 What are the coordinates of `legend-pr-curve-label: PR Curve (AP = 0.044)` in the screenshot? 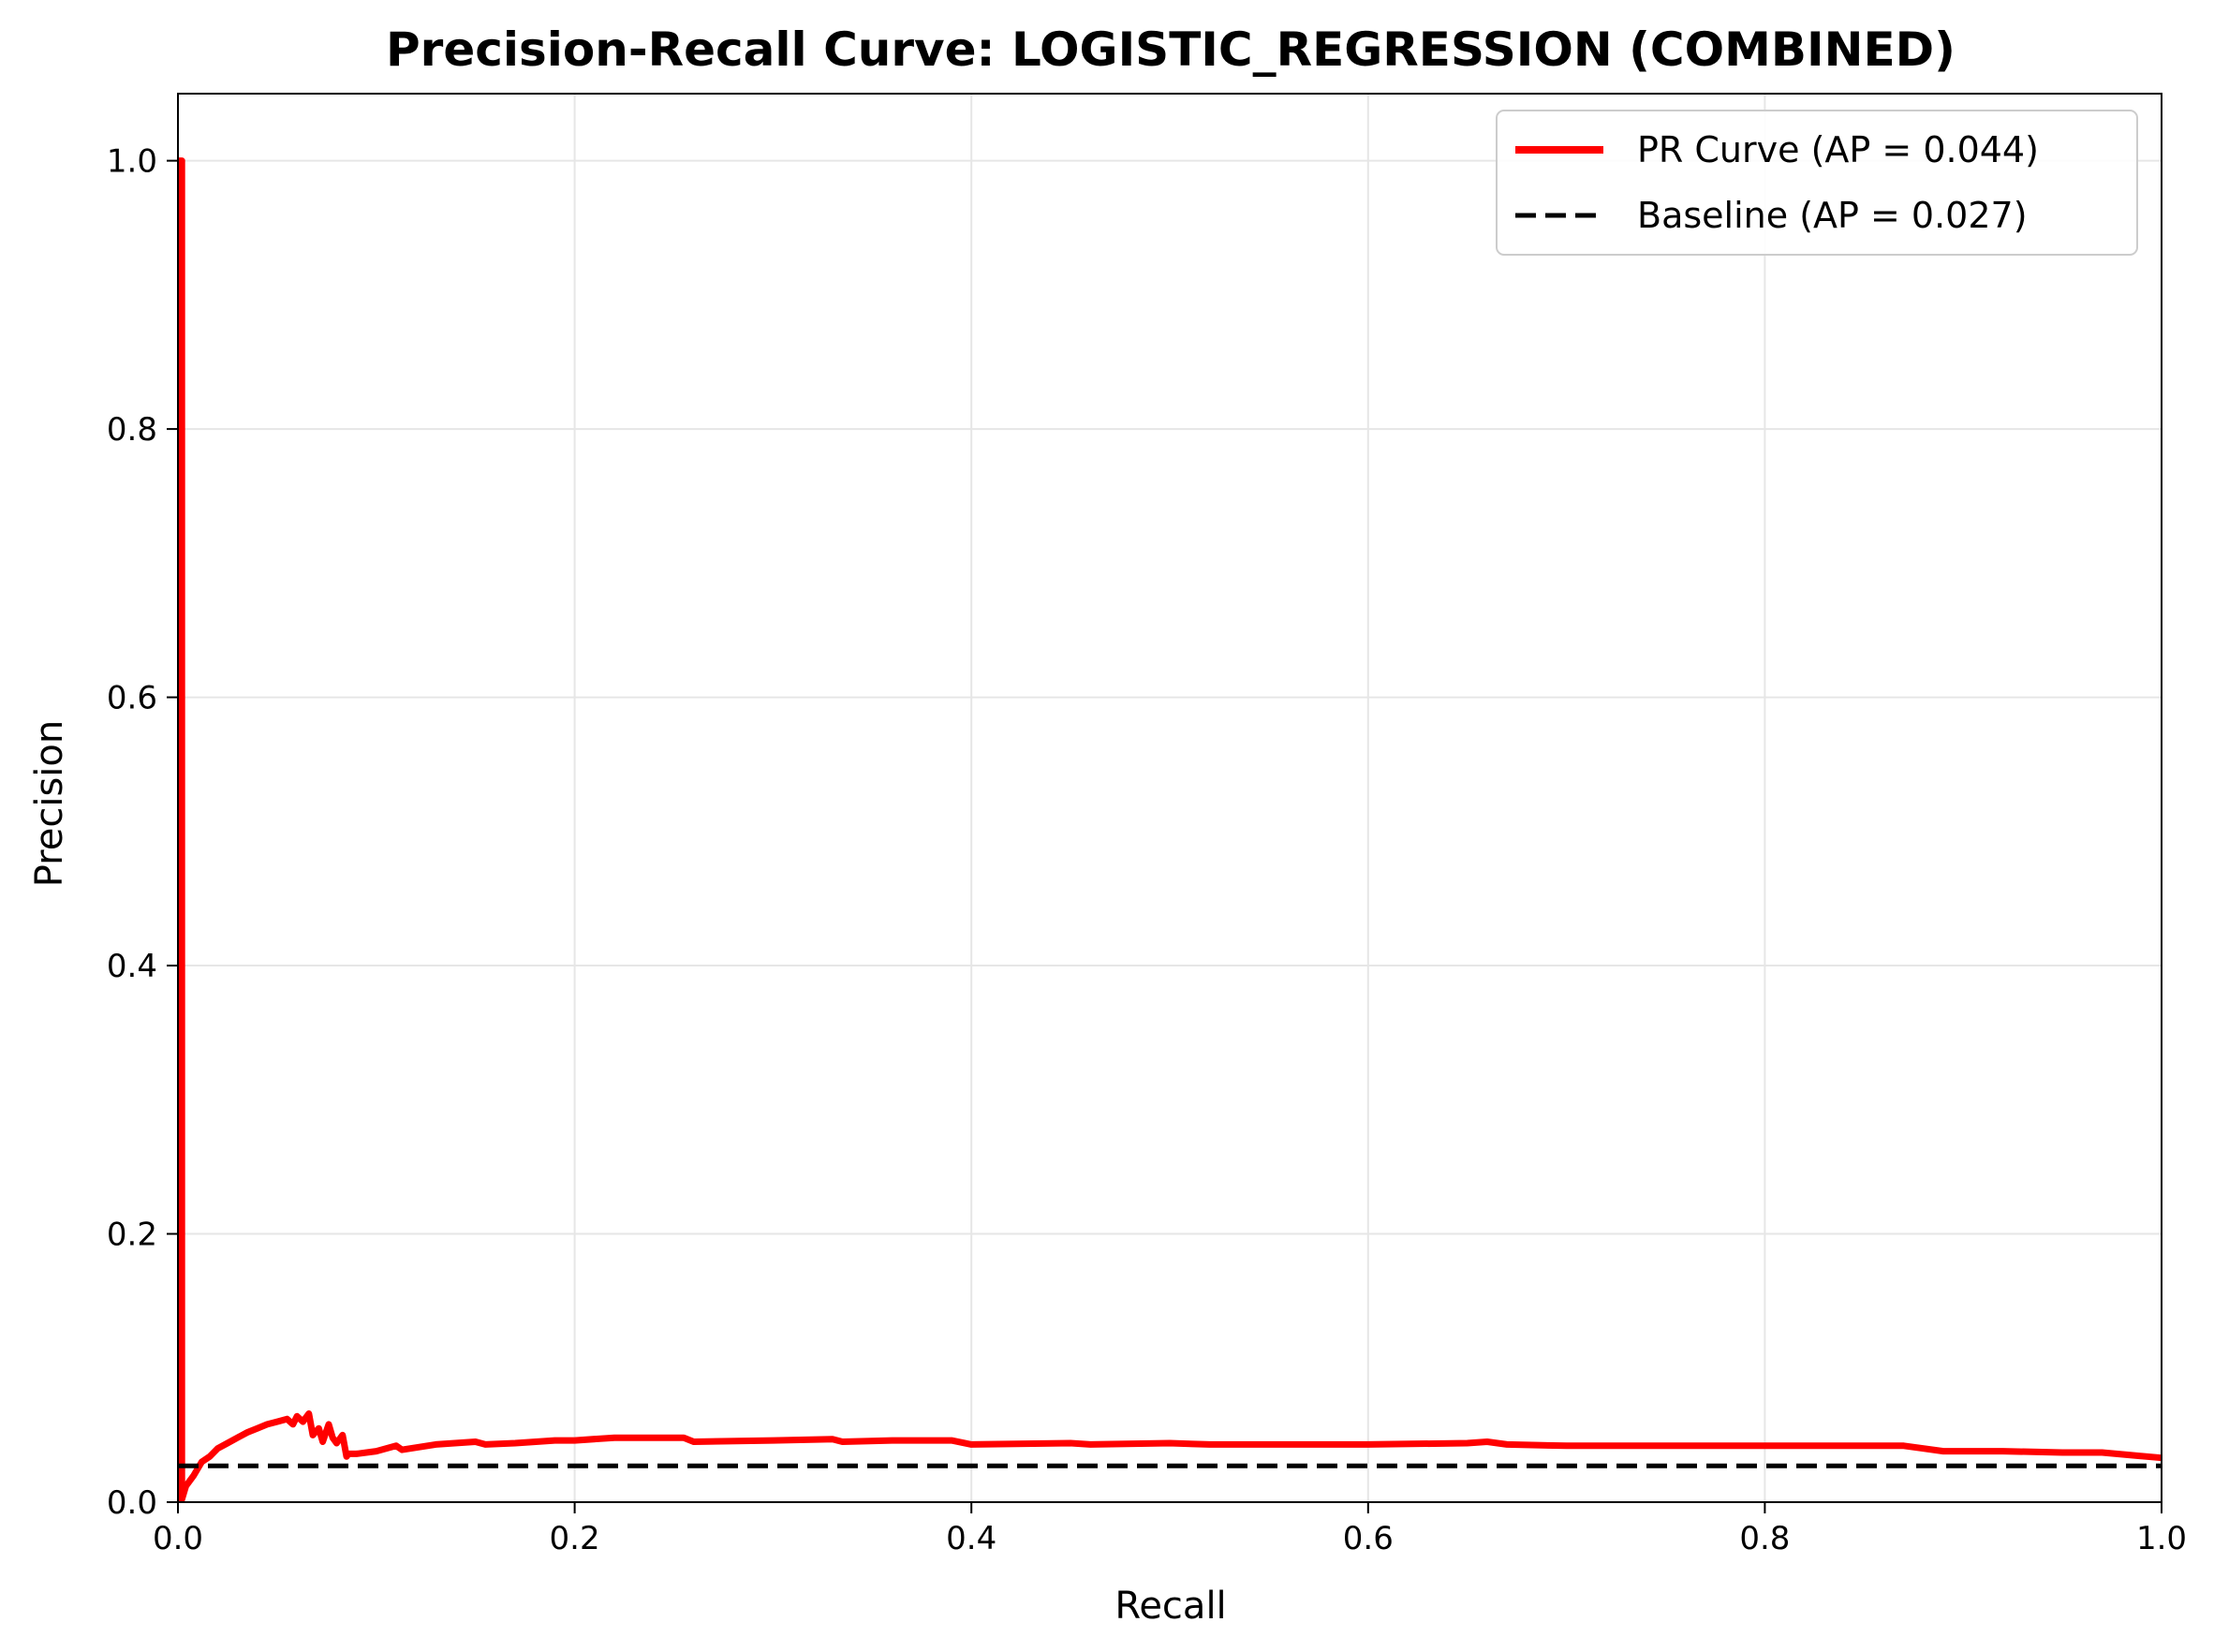 It's located at (1838, 149).